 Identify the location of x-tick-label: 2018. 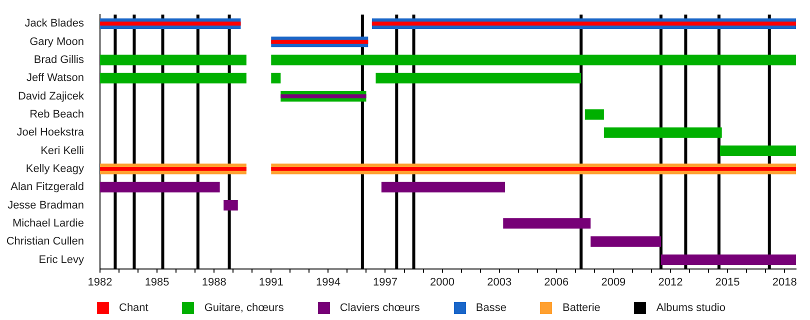
(784, 282).